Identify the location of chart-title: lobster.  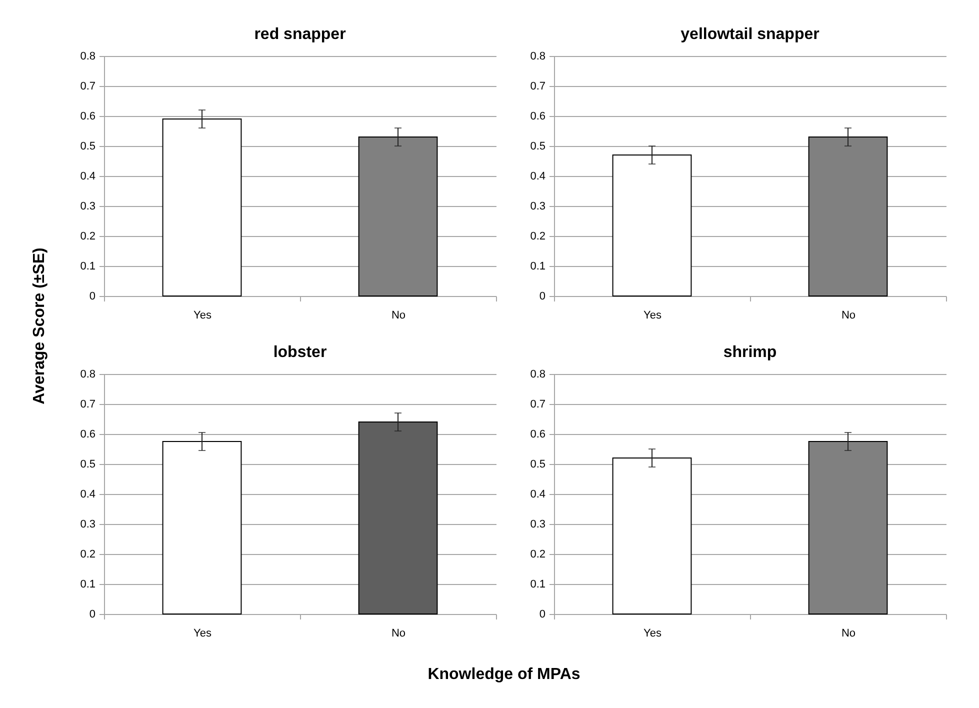
(300, 352).